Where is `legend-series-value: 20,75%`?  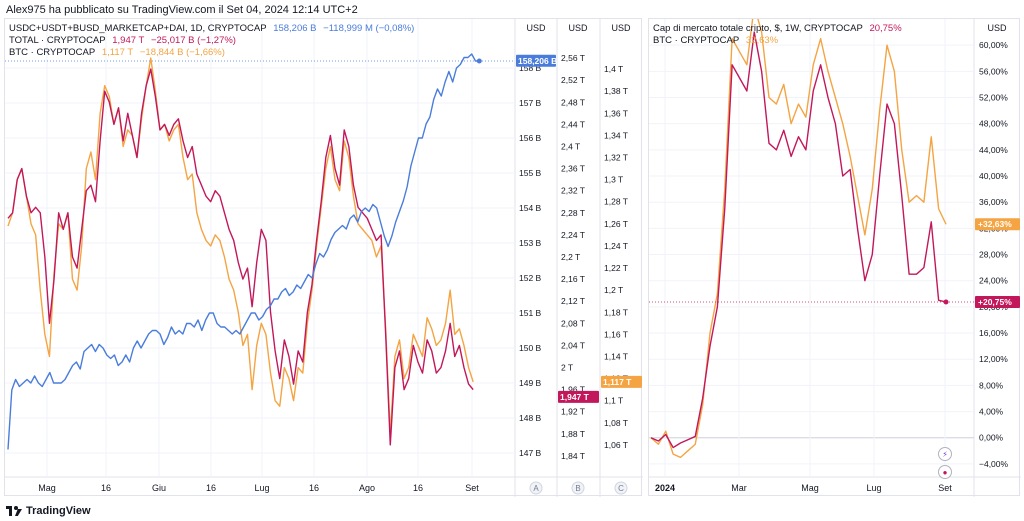
legend-series-value: 20,75% is located at coordinates (885, 28).